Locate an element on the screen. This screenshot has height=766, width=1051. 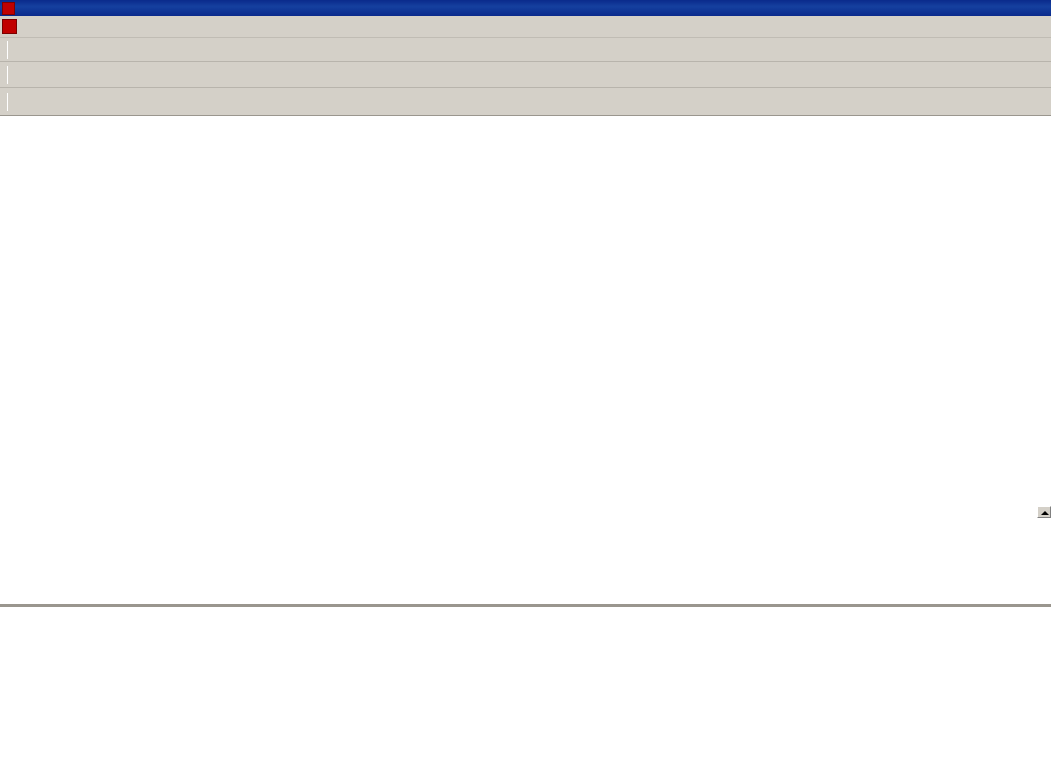
navigation-toolbar is located at coordinates (525, 75).